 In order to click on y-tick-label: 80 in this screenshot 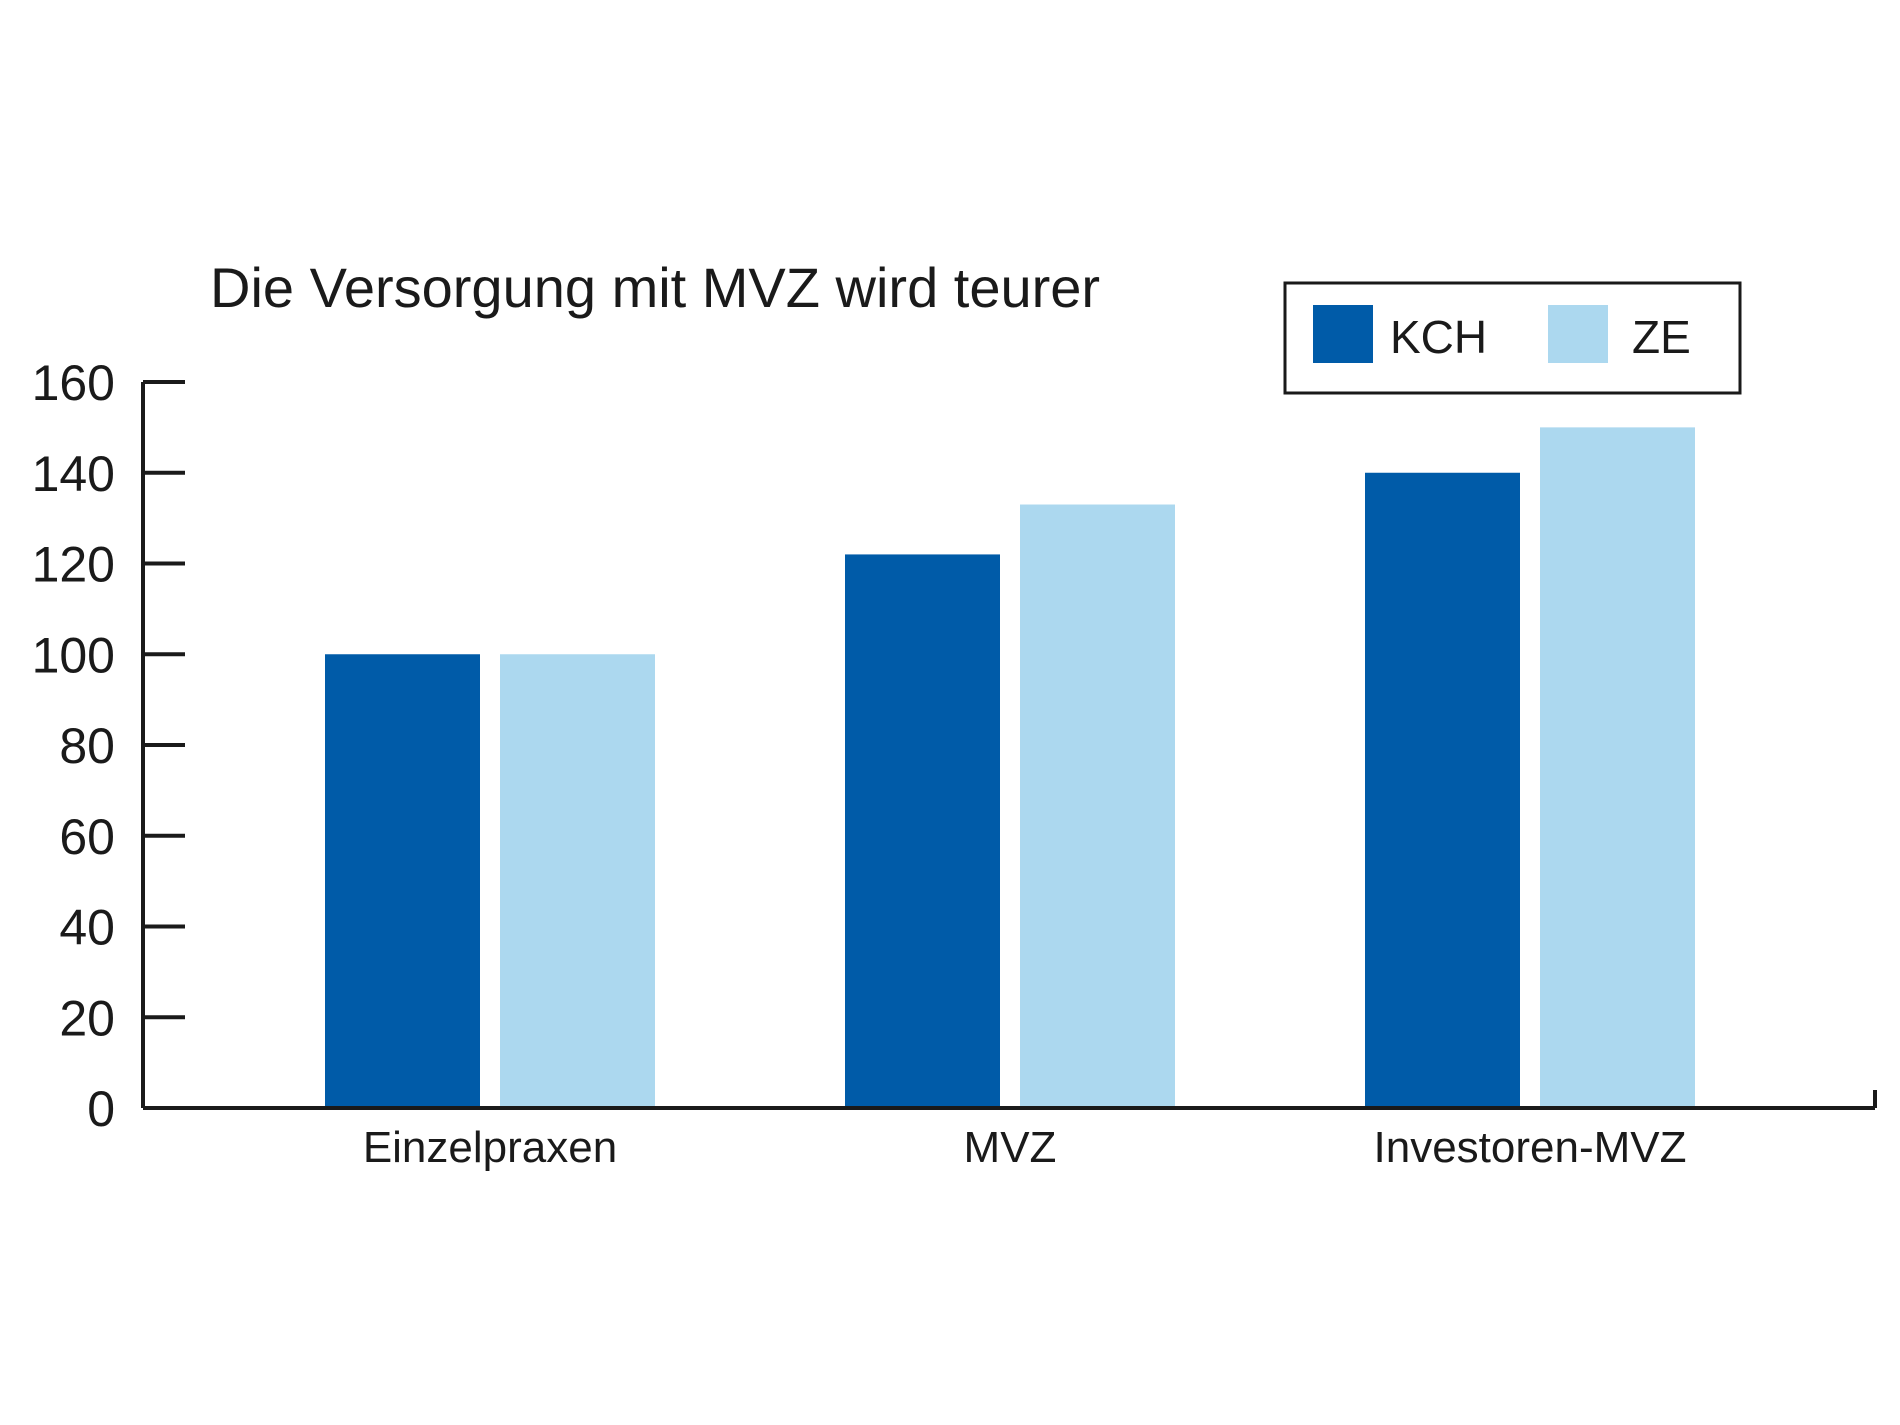, I will do `click(87, 746)`.